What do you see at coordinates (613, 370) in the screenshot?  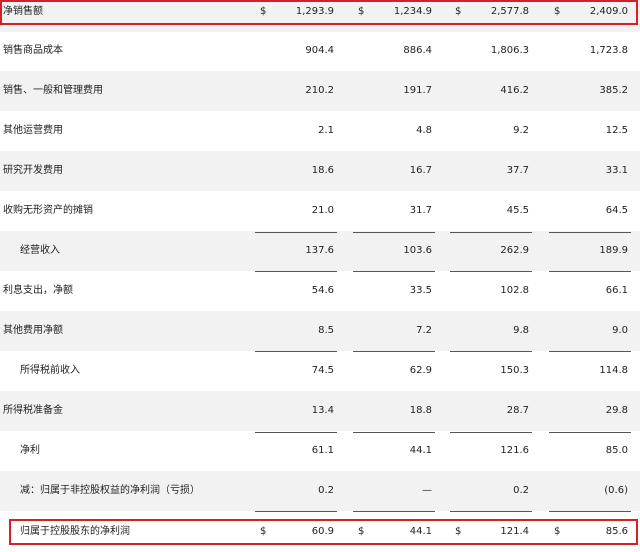 I see `value-col-4: 114.8` at bounding box center [613, 370].